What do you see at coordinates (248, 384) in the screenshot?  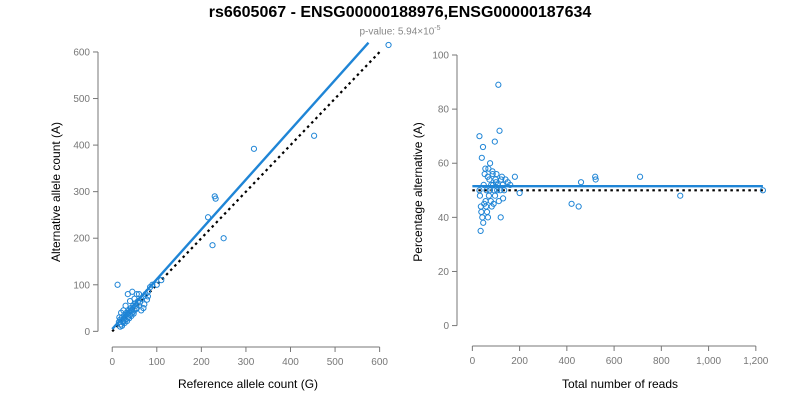 I see `left-x-axis-label: Reference allele count (G)` at bounding box center [248, 384].